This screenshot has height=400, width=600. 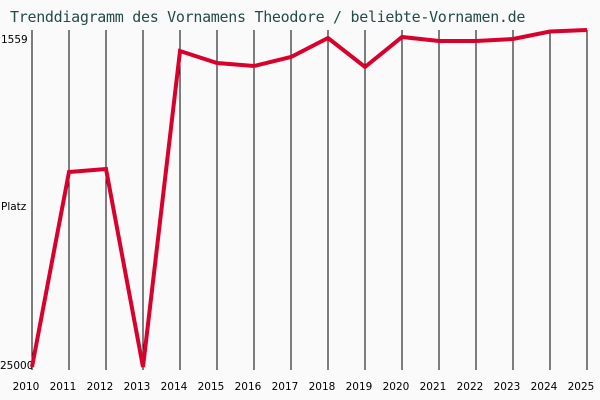 I want to click on x-axis-label-2013: 2013, so click(x=137, y=387).